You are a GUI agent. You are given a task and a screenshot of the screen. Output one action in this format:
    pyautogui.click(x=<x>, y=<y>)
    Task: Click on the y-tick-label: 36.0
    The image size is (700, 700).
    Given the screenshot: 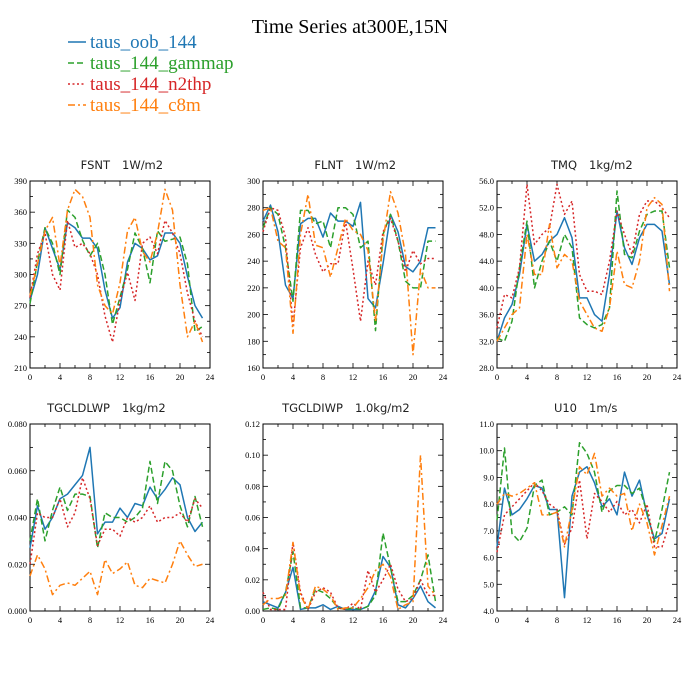 What is the action you would take?
    pyautogui.click(x=486, y=315)
    